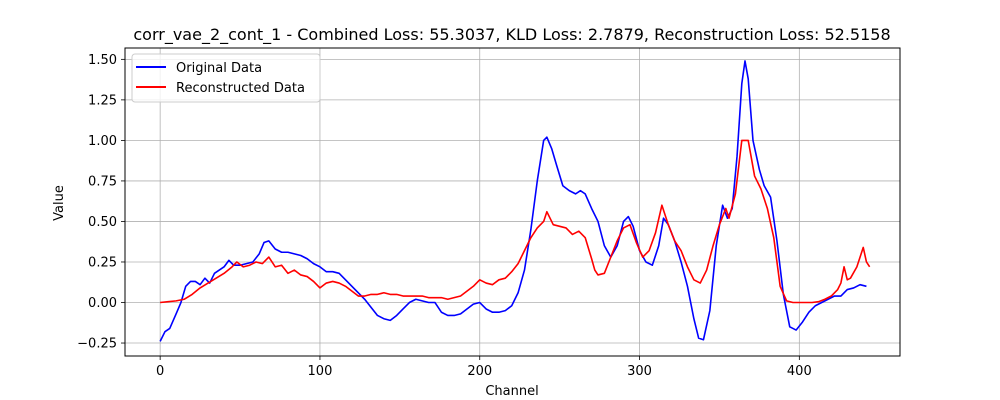  I want to click on legend-box, so click(226, 78).